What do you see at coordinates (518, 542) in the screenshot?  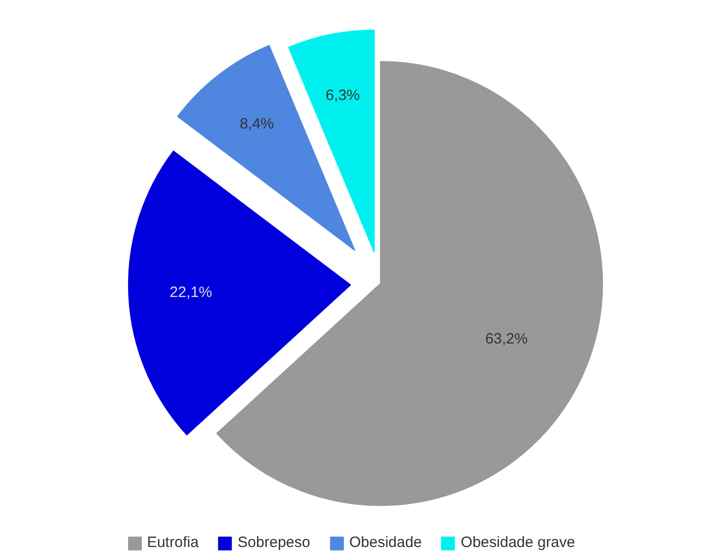 I see `legend-label: Obesidade grave` at bounding box center [518, 542].